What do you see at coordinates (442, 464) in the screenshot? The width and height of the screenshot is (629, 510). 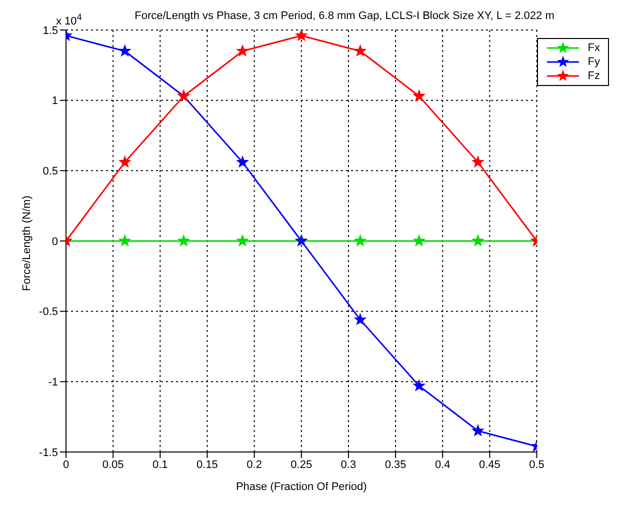 I see `x-tick-label: 0.4` at bounding box center [442, 464].